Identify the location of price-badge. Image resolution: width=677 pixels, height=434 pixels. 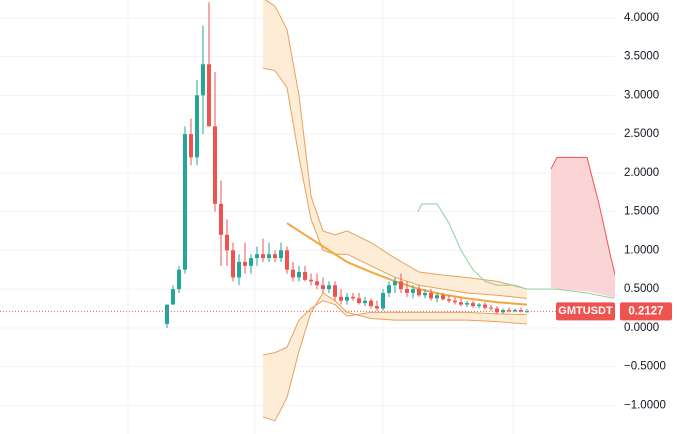
(646, 311).